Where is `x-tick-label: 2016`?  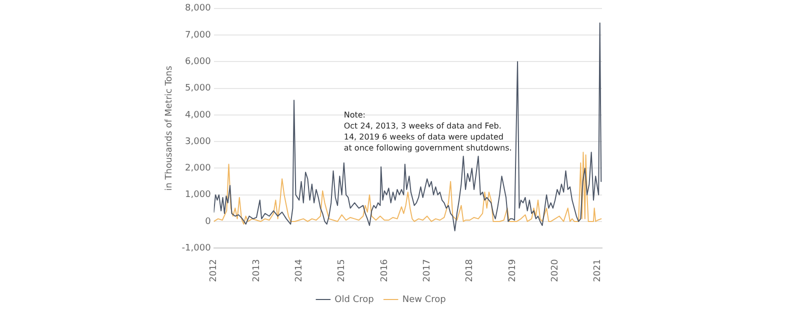 x-tick-label: 2016 is located at coordinates (385, 270).